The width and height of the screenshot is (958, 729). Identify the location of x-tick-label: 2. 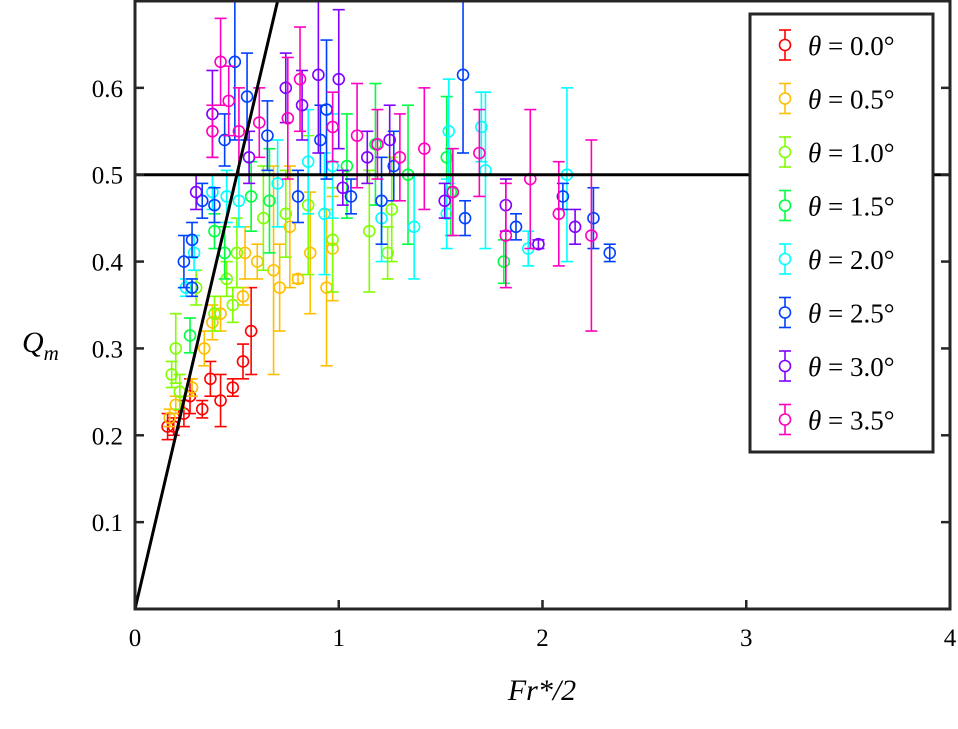
(542, 638).